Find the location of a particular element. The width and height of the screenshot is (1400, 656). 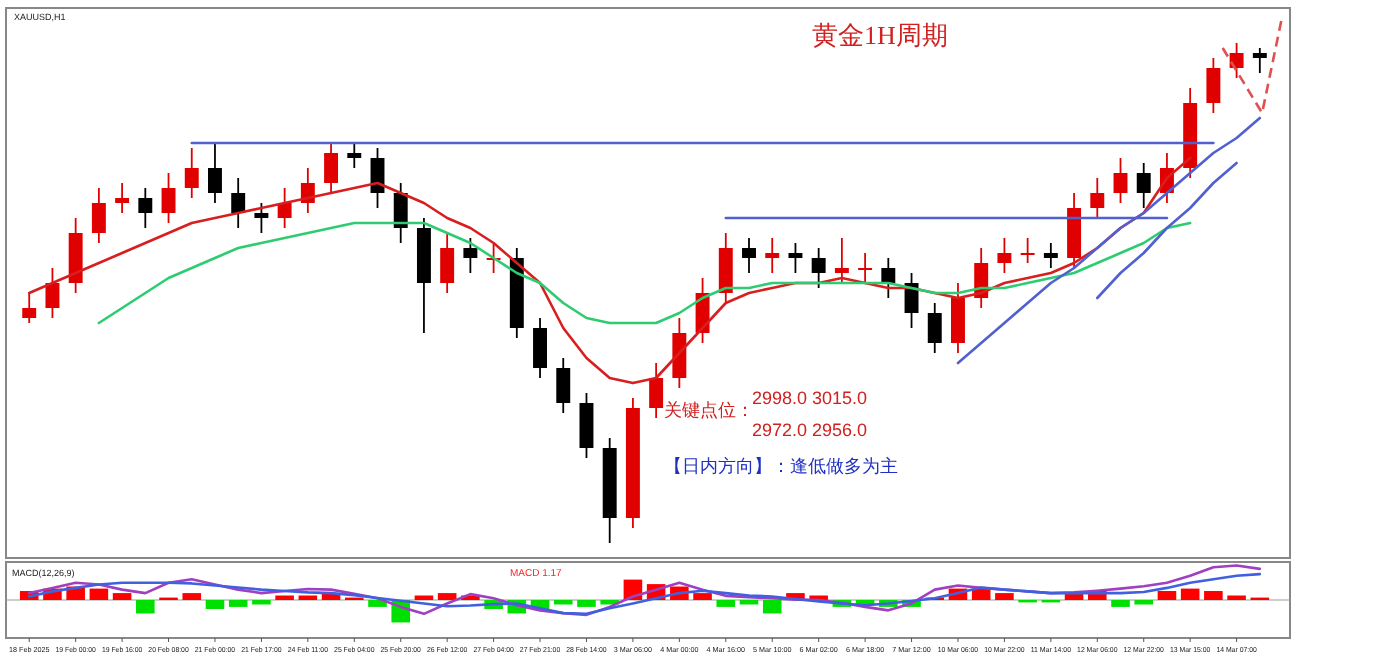

chart-title: 黄金1H周期 is located at coordinates (880, 35).